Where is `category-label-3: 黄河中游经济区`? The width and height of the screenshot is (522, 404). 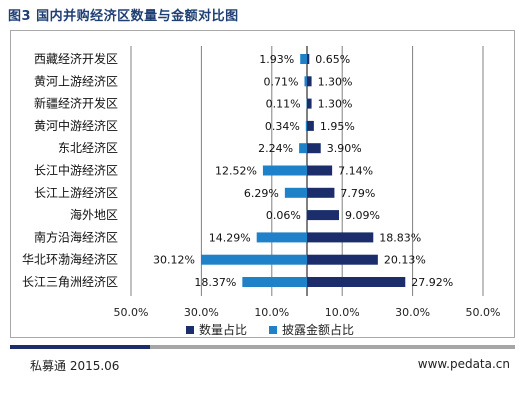
category-label-3: 黄河中游经济区 is located at coordinates (76, 125).